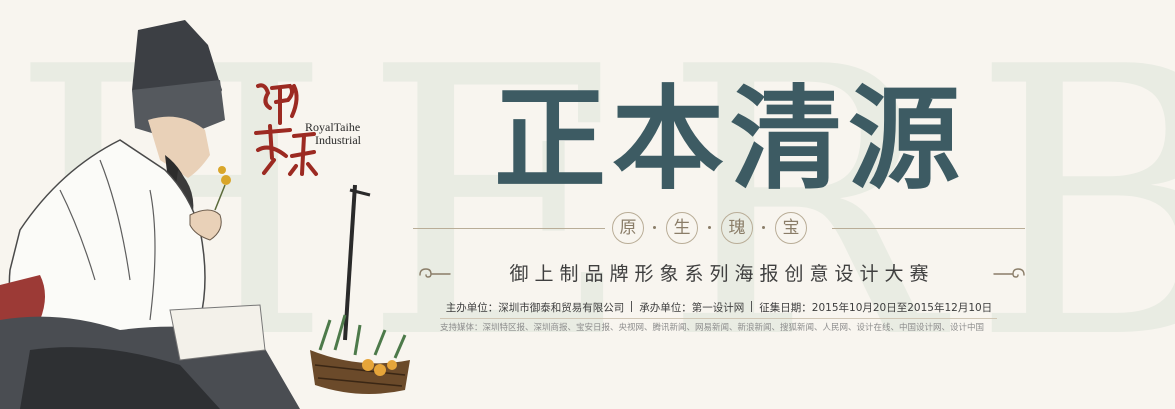 Image resolution: width=1175 pixels, height=409 pixels. Describe the element at coordinates (737, 228) in the screenshot. I see `seal-character: 瑰` at that location.